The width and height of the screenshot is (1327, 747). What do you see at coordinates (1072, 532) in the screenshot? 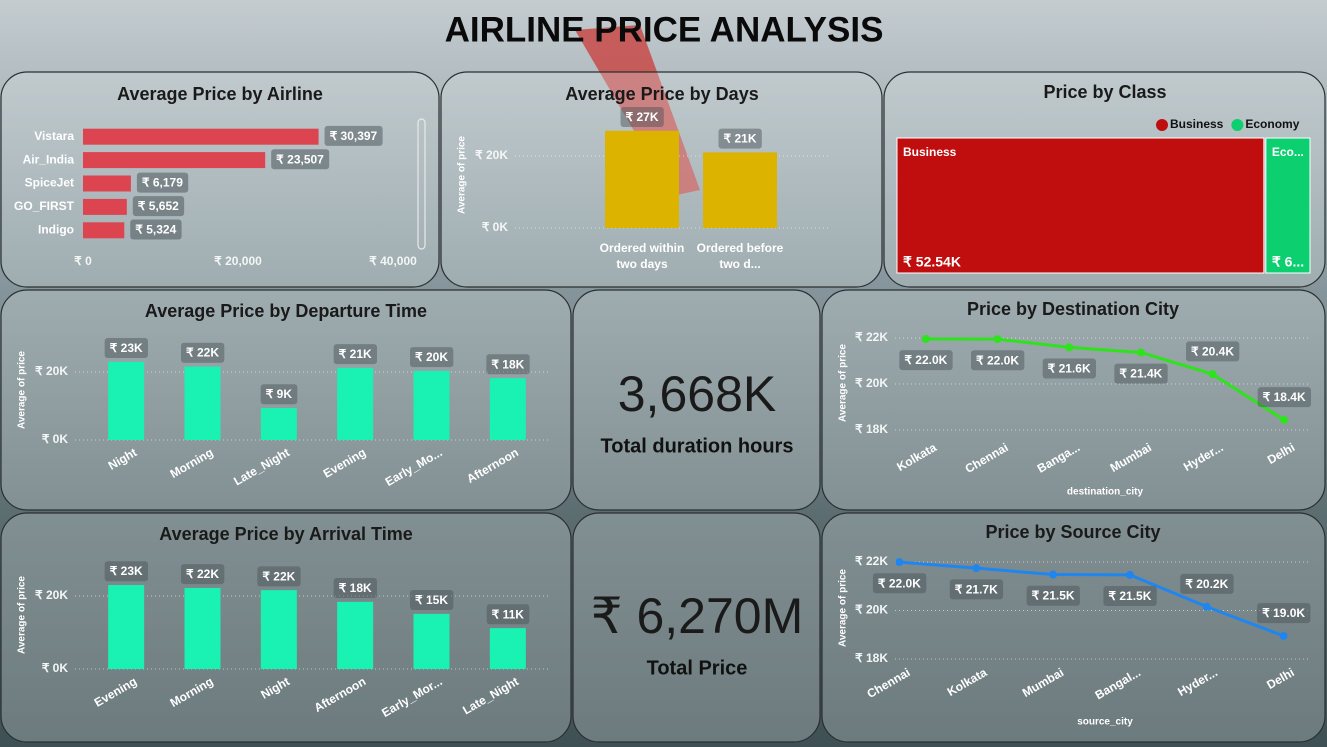
I see `chart-title: Price by Source City` at bounding box center [1072, 532].